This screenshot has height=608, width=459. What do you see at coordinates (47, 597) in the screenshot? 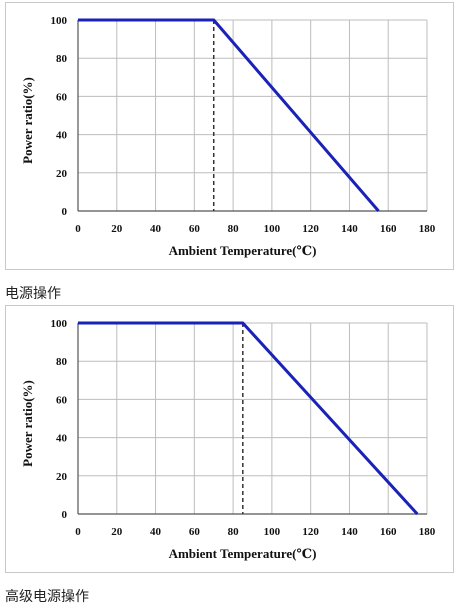
I see `figure-caption-2: 高级电源操作` at bounding box center [47, 597].